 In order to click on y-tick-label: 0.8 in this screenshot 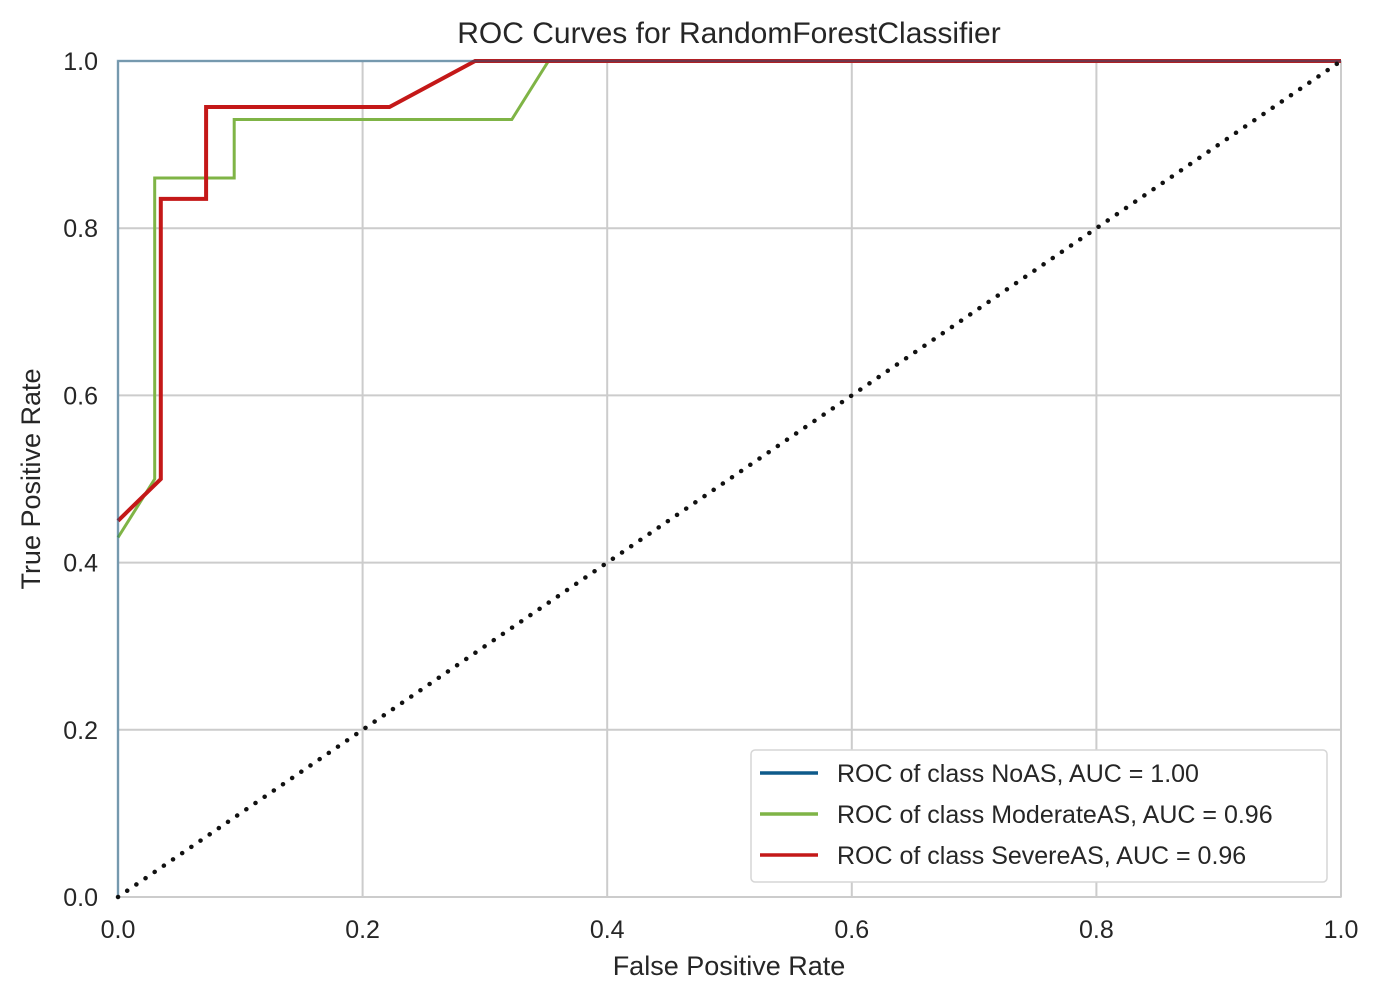, I will do `click(80, 229)`.